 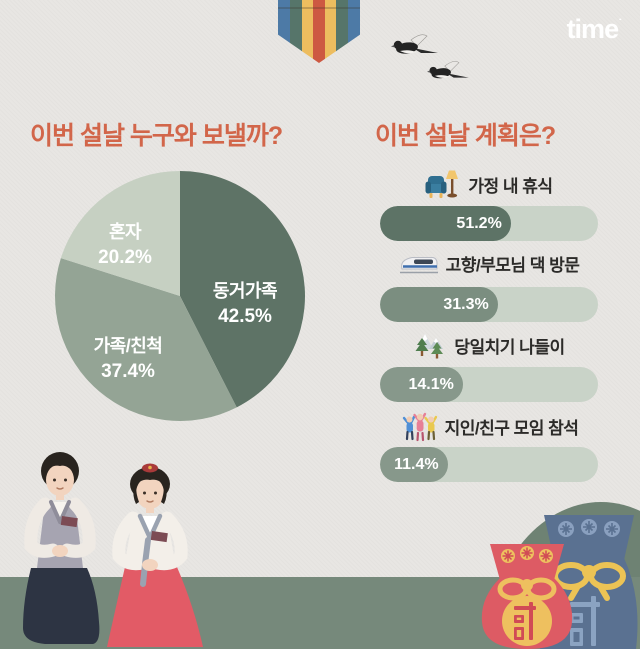 I want to click on plan-row-header: 당일치기 나들이, so click(x=489, y=345).